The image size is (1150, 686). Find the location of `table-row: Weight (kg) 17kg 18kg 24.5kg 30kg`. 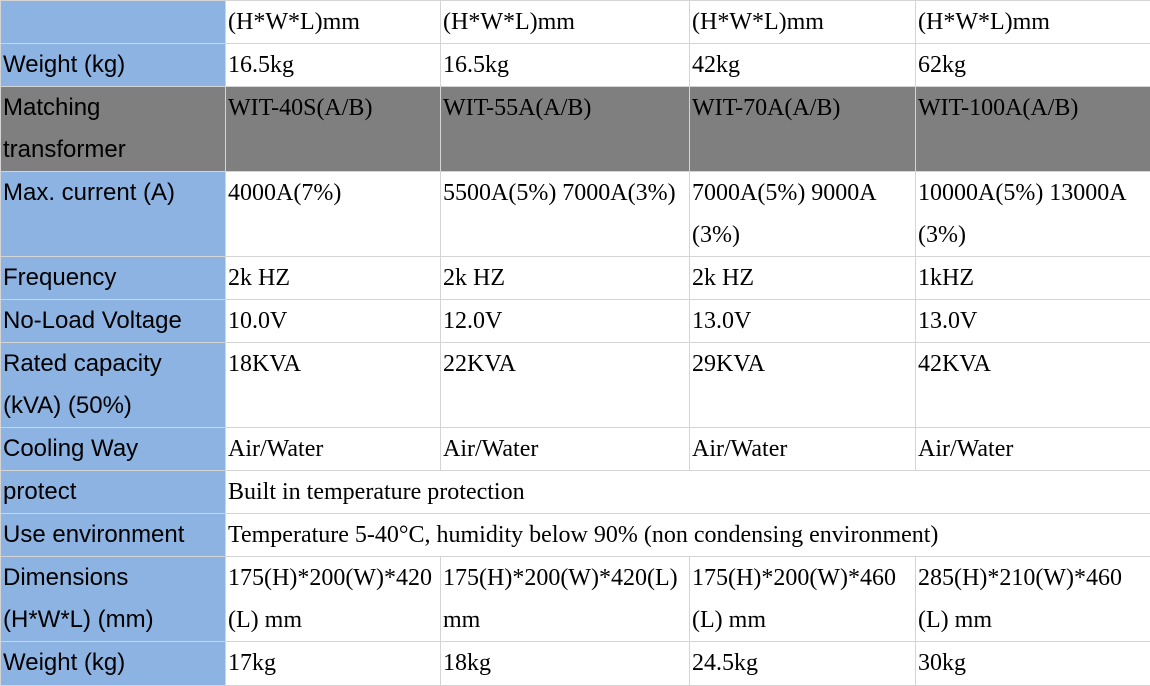

table-row: Weight (kg) 17kg 18kg 24.5kg 30kg is located at coordinates (575, 664).